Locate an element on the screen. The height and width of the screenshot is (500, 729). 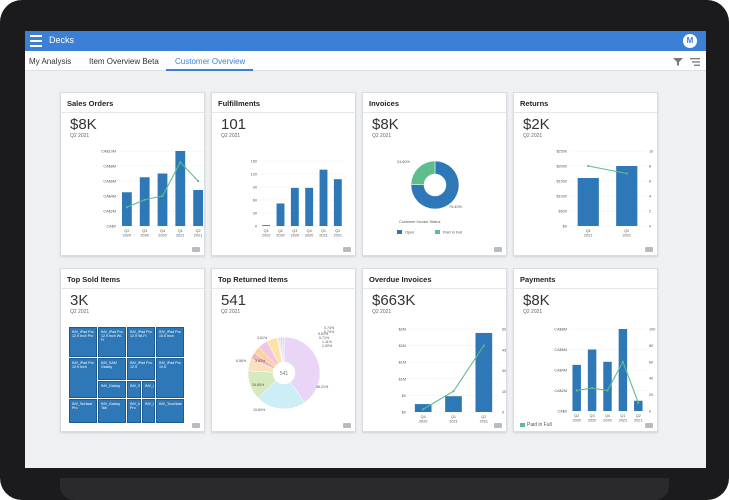
slice-label: 15.80% is located at coordinates (259, 410).